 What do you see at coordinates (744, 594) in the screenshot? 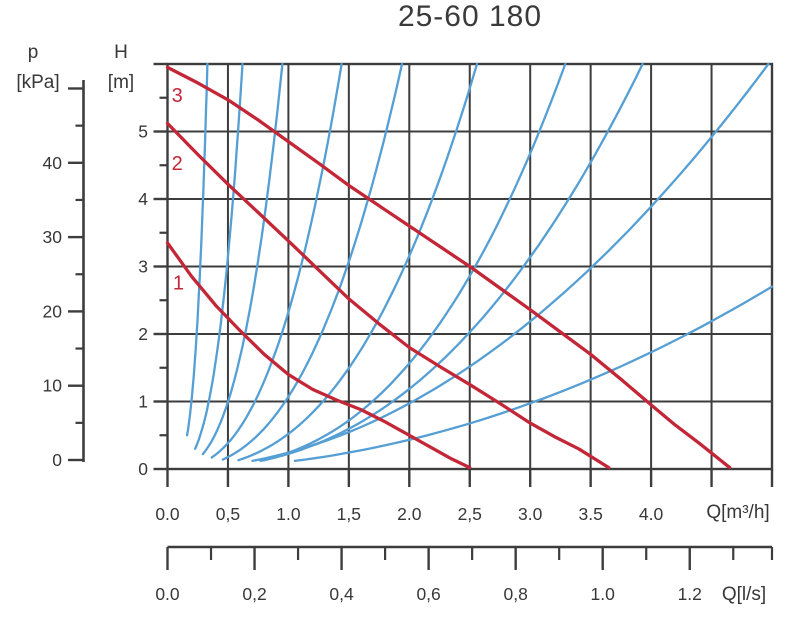
I see `flow-ls-axis-unit: Q[l/s]` at bounding box center [744, 594].